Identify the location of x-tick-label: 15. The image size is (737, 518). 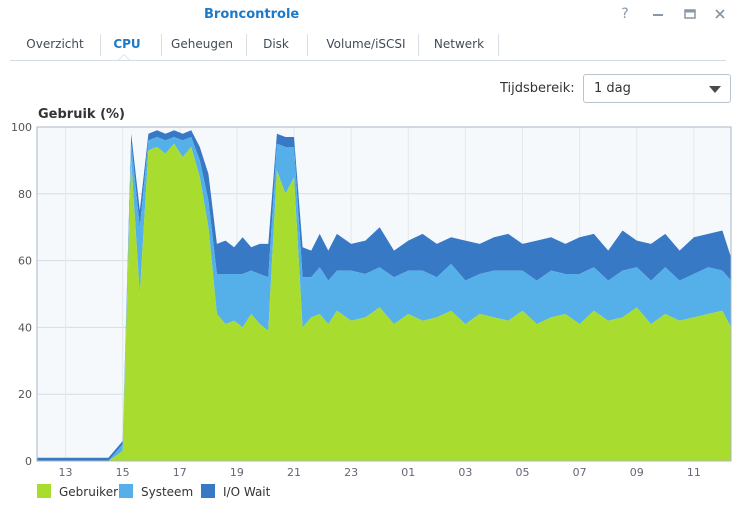
(123, 472).